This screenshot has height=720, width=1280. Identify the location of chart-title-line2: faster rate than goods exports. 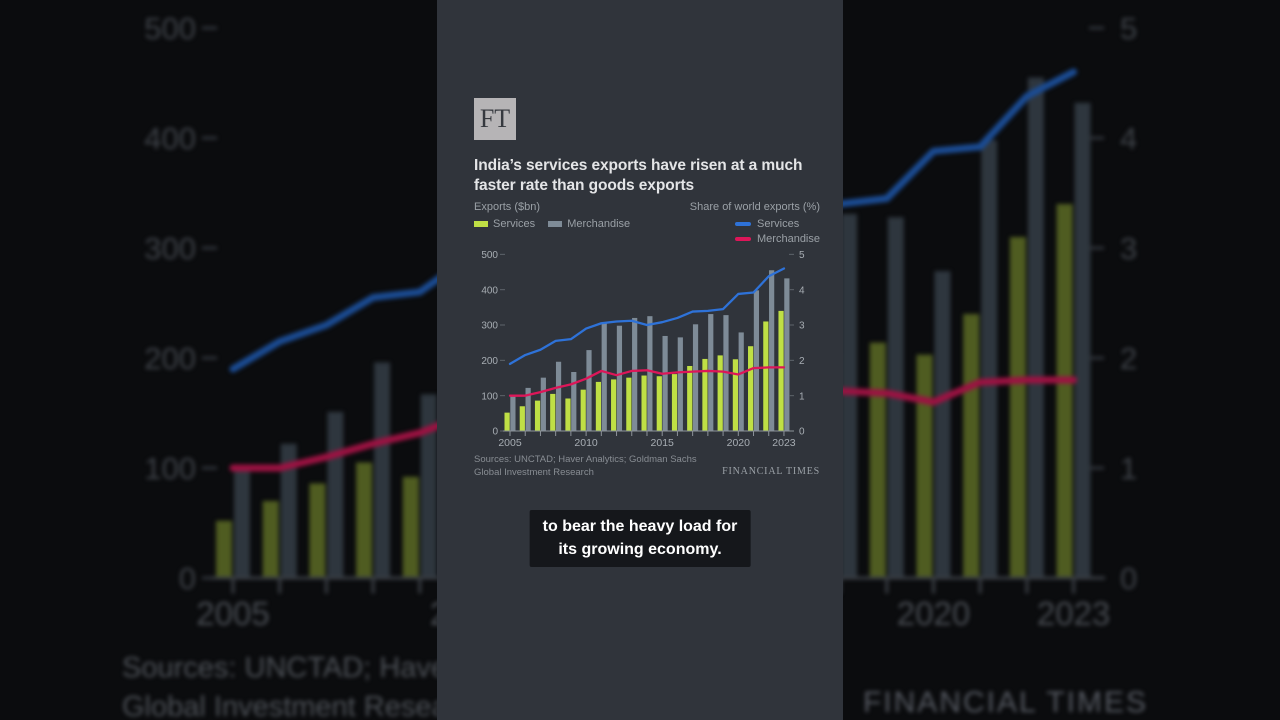
(584, 185).